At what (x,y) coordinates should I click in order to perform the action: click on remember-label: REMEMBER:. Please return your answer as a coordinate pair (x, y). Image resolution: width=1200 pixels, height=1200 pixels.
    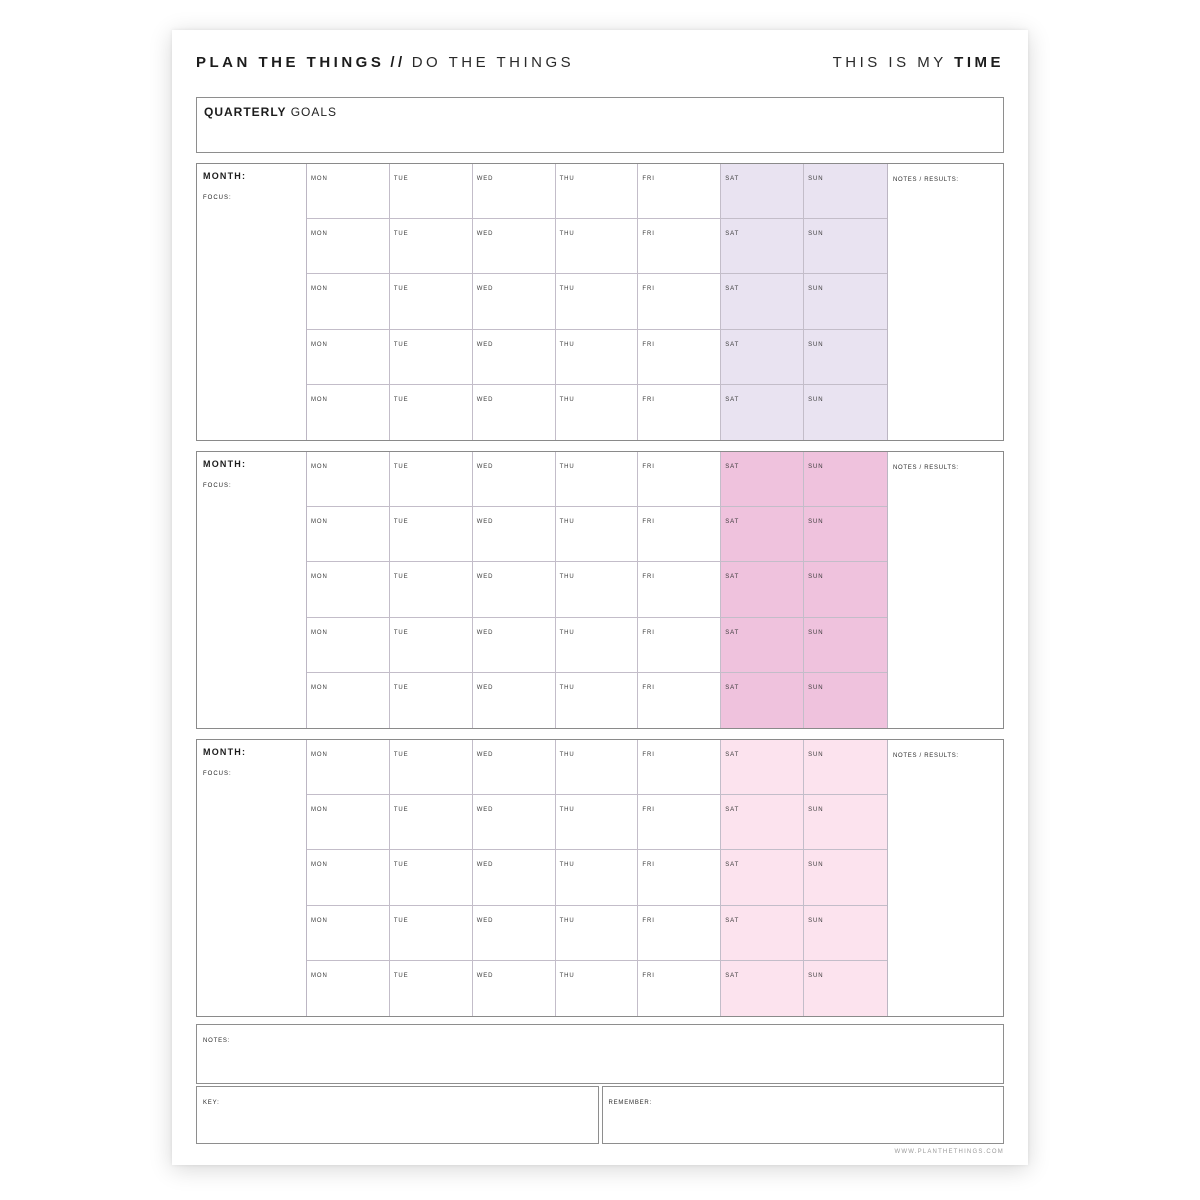
    Looking at the image, I should click on (630, 1103).